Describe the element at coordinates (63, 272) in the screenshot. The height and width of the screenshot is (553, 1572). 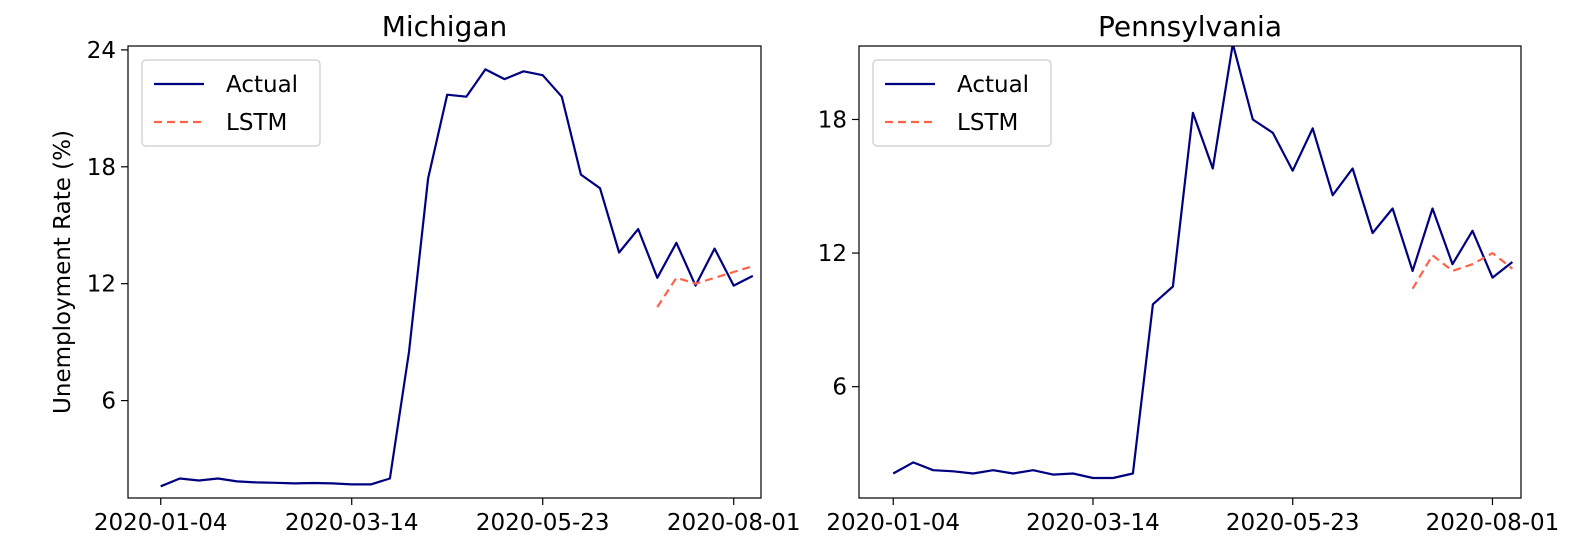
I see `y-axis-label: Unemployment Rate (%)` at that location.